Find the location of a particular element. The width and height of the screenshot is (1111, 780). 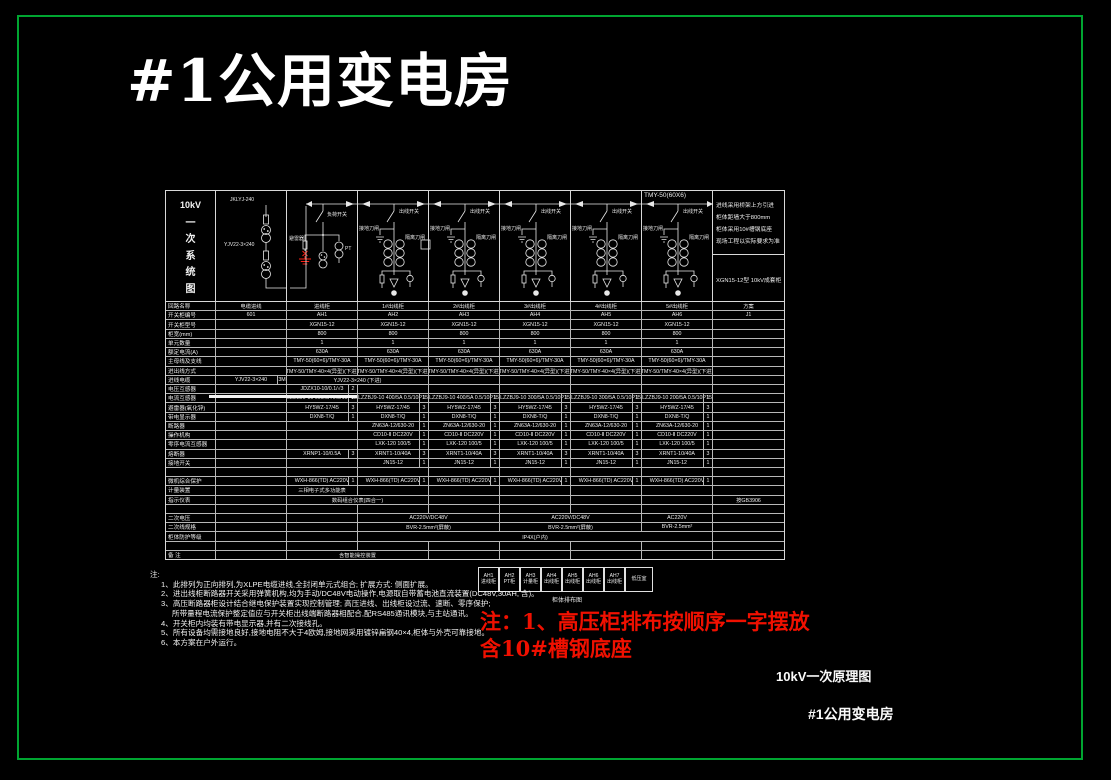

cable-label: YJV22-3×240 is located at coordinates (239, 245).